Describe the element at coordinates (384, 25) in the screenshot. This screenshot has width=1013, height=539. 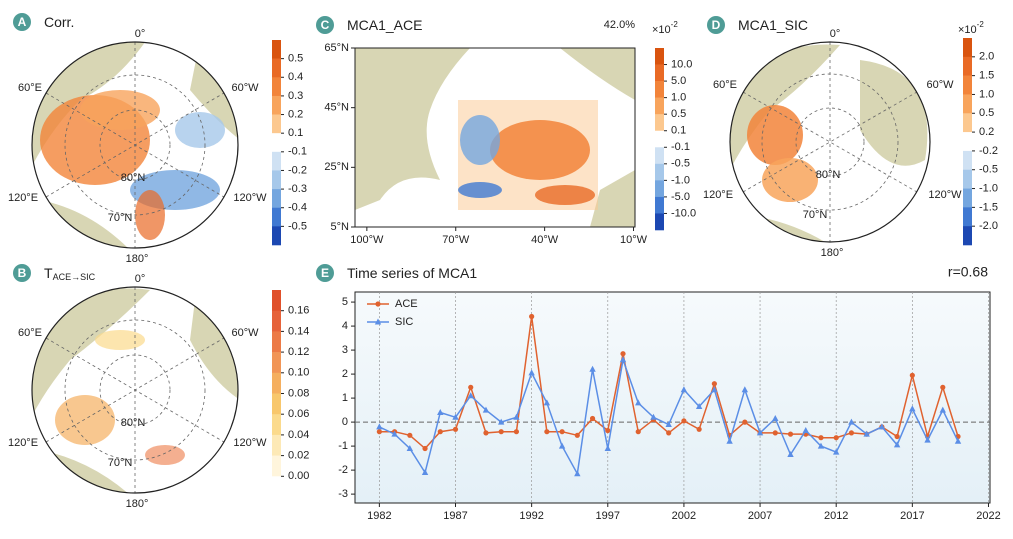
I see `title-text: MCA1_ACE` at that location.